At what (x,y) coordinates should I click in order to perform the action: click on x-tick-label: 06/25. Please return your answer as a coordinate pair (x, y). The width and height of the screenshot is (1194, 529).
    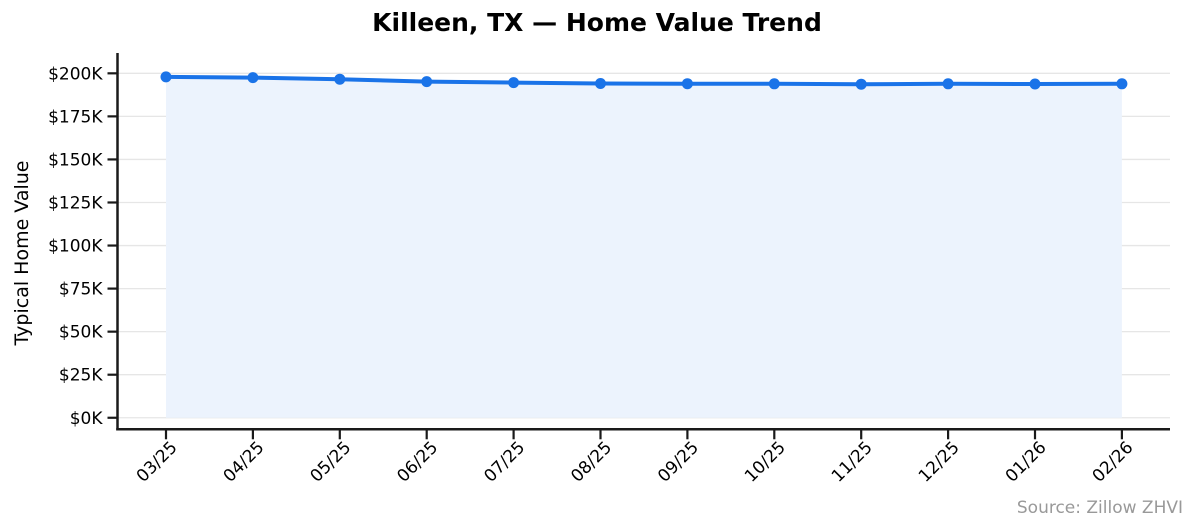
    Looking at the image, I should click on (417, 462).